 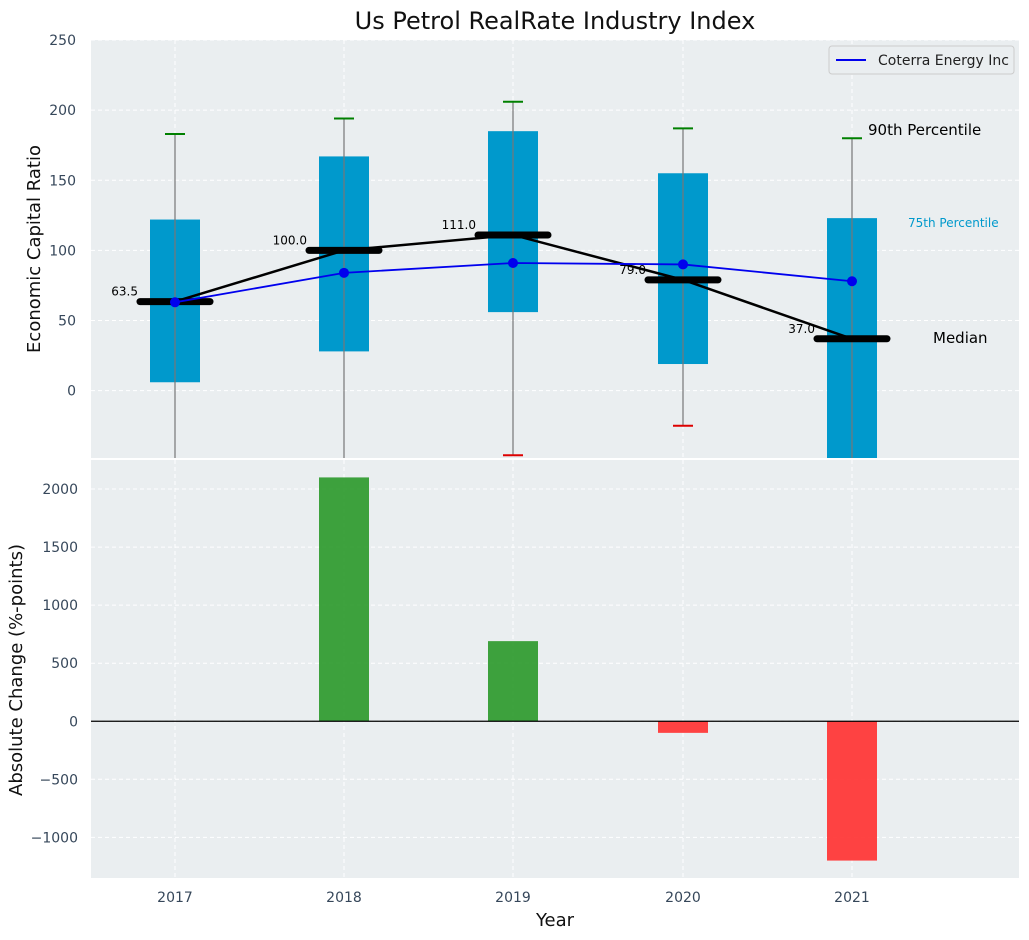 What do you see at coordinates (290, 240) in the screenshot?
I see `median-label-2018: 100.0` at bounding box center [290, 240].